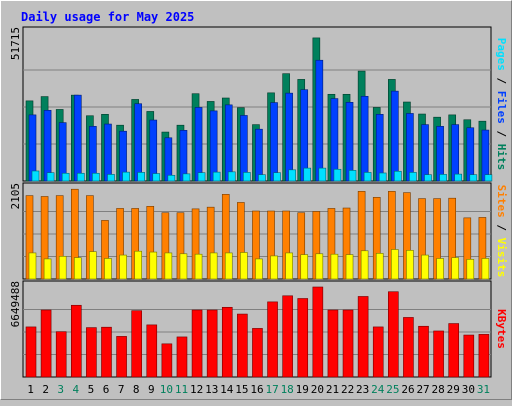 The height and width of the screenshot is (406, 512). What do you see at coordinates (501, 258) in the screenshot?
I see `series-label-part: Visits` at bounding box center [501, 258].